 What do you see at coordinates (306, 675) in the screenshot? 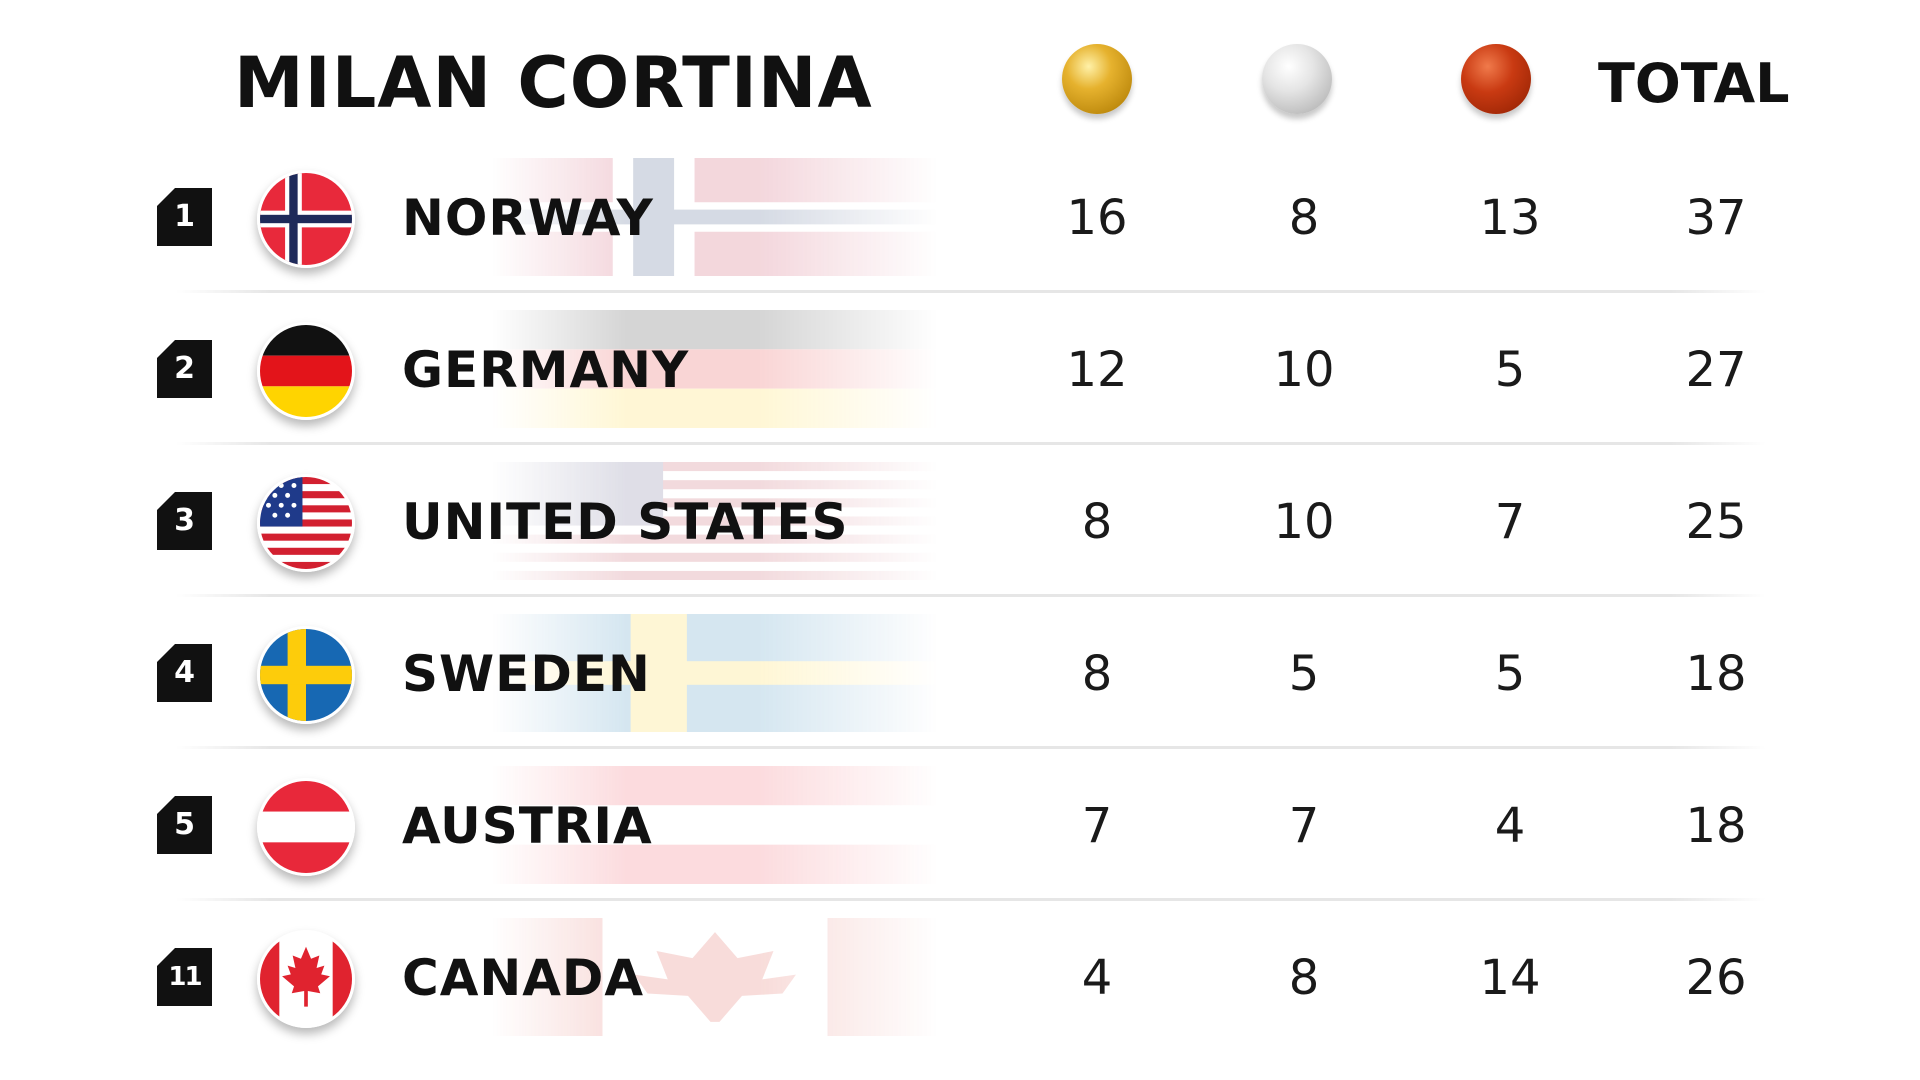
I see `sweden-flag-icon` at bounding box center [306, 675].